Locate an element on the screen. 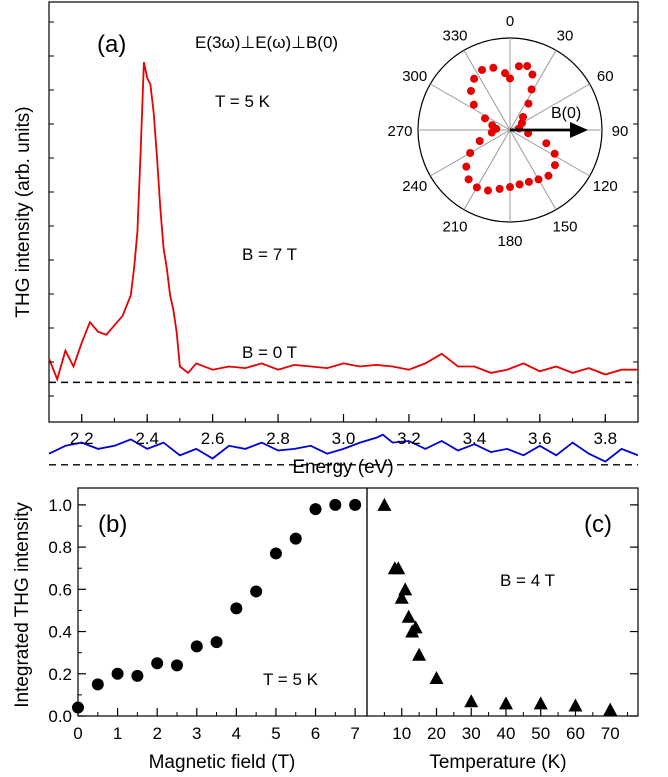  y-tick-label-b: 0.4 is located at coordinates (60, 632).